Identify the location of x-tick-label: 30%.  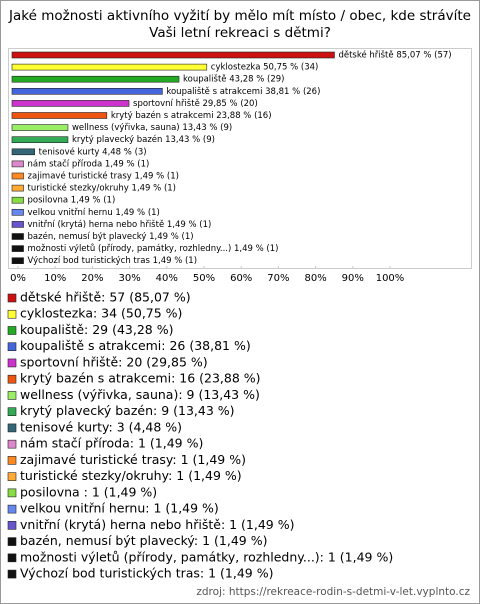
(129, 278).